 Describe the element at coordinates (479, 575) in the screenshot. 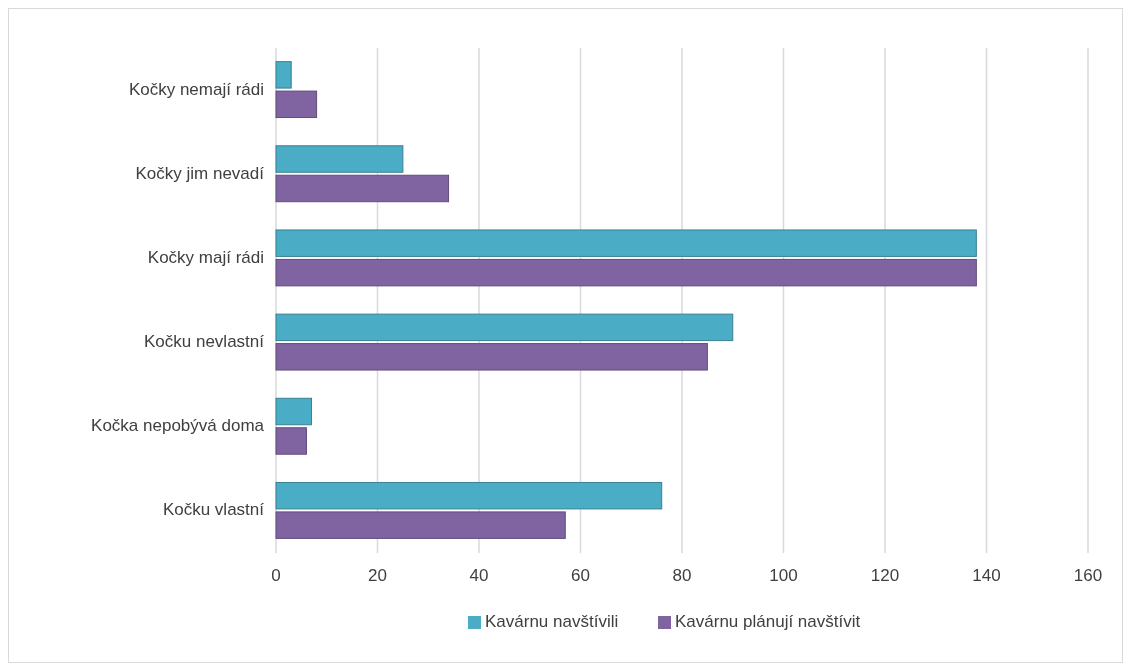

I see `x-tick-label: 40` at that location.